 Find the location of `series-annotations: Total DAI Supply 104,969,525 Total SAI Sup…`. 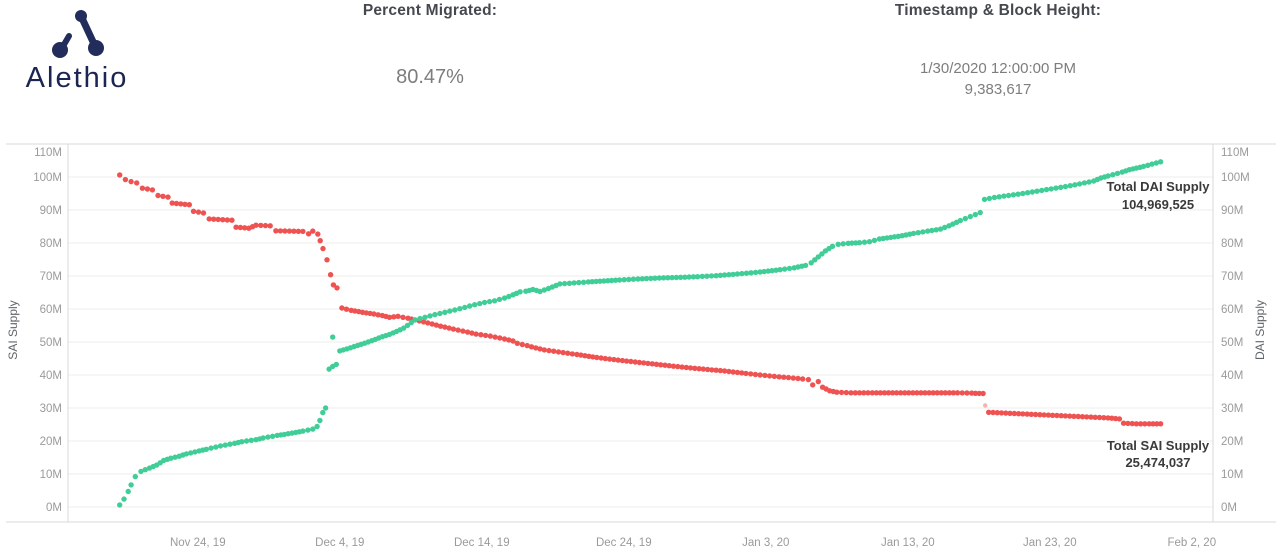

series-annotations: Total DAI Supply 104,969,525 Total SAI Sup… is located at coordinates (1158, 324).